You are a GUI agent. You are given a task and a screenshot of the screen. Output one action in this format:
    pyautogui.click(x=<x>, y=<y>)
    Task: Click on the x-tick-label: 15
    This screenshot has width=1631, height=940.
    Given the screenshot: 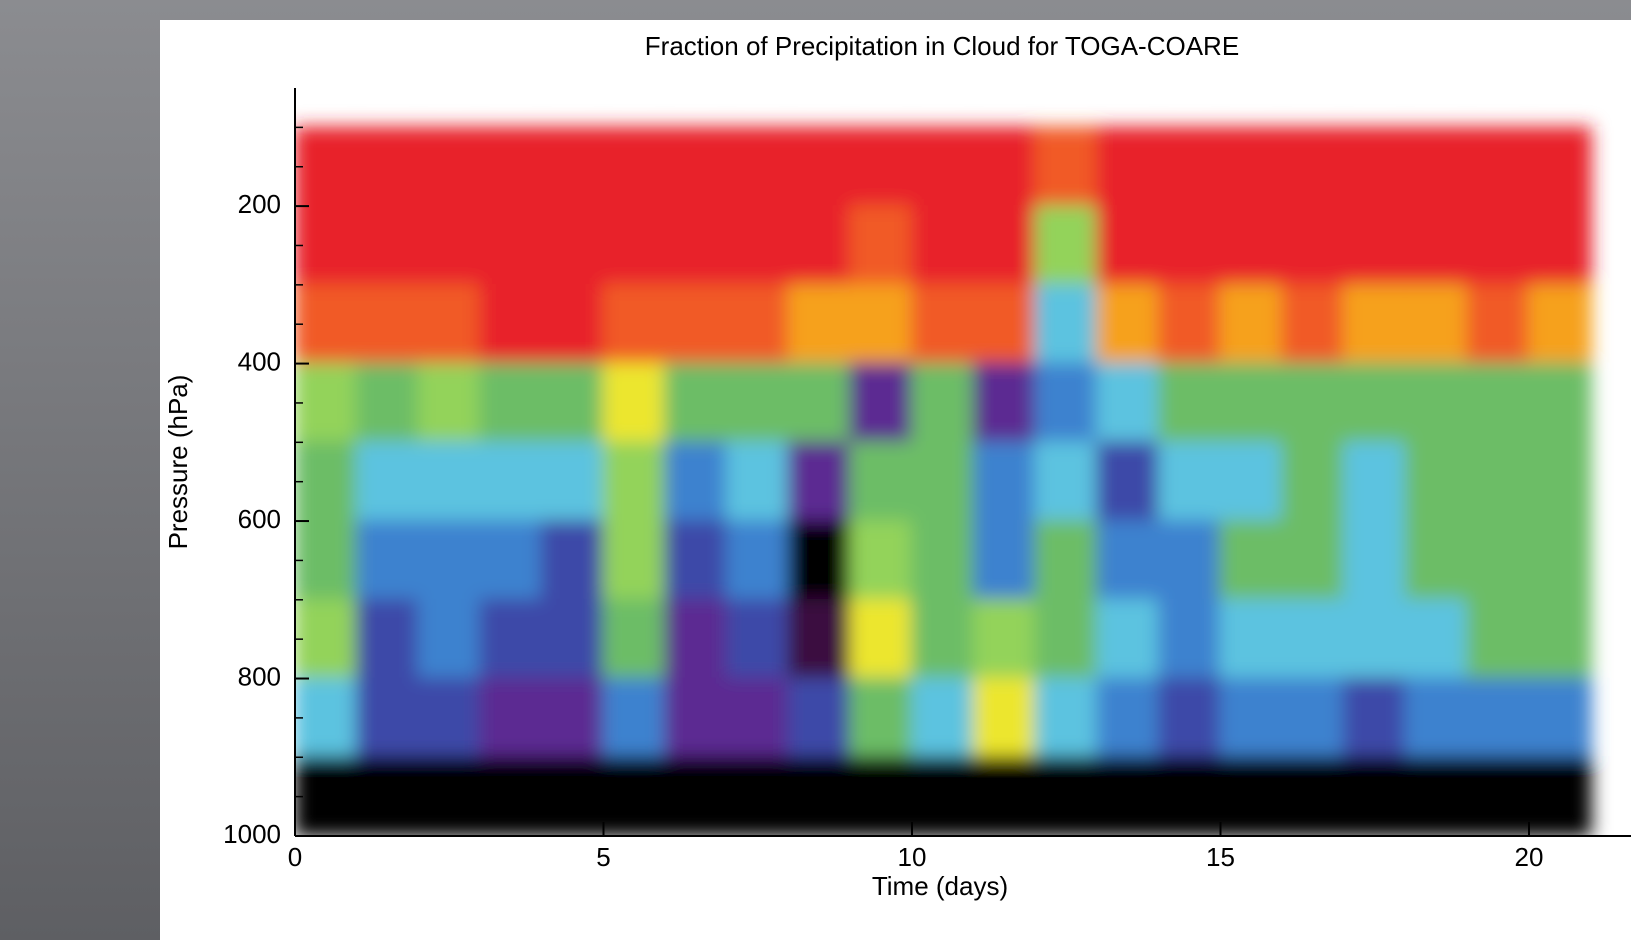 What is the action you would take?
    pyautogui.click(x=1220, y=857)
    